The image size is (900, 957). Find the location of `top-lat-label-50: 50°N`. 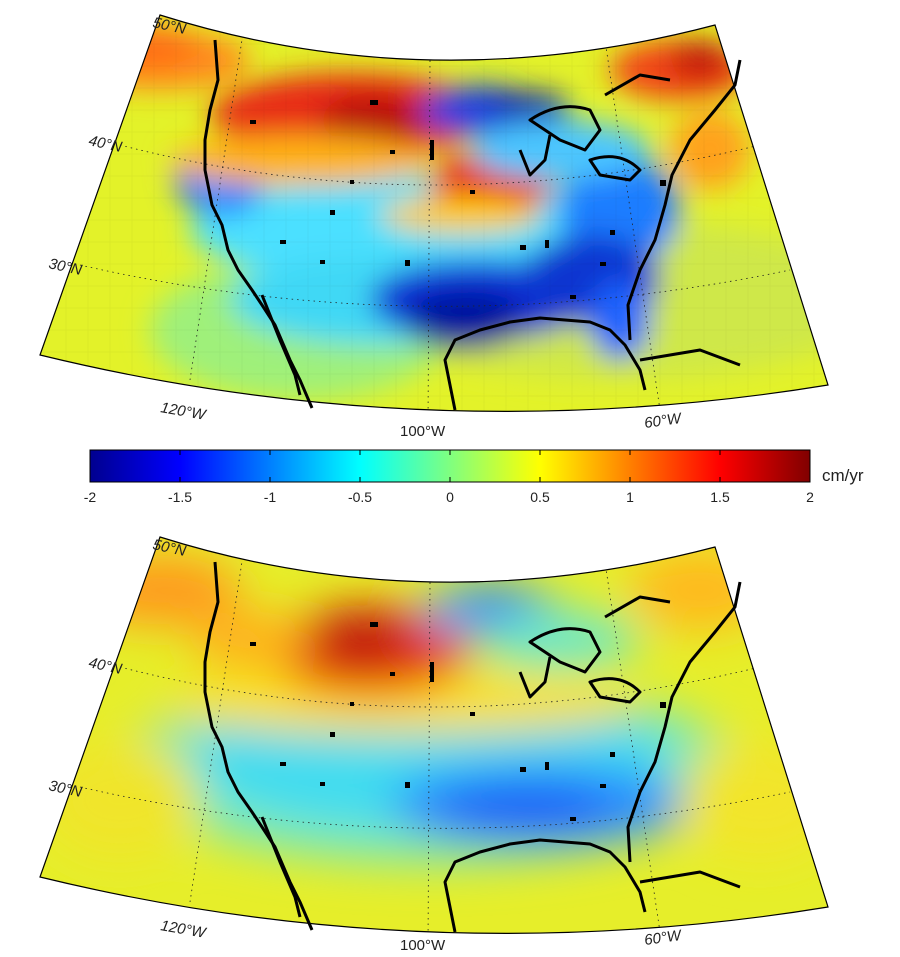

top-lat-label-50: 50°N is located at coordinates (169, 26).